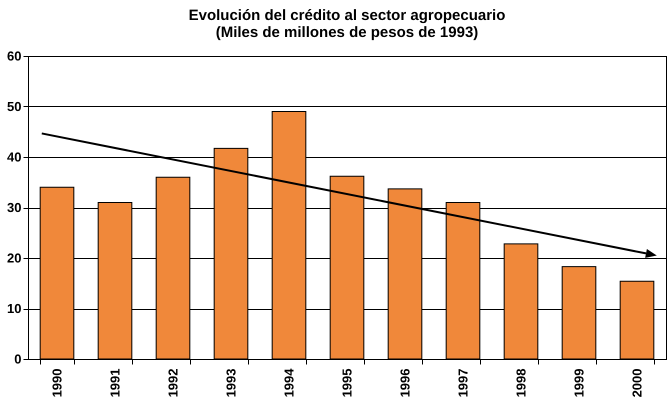  What do you see at coordinates (347, 15) in the screenshot?
I see `text: Evolución del crédito al sector agropecuario` at bounding box center [347, 15].